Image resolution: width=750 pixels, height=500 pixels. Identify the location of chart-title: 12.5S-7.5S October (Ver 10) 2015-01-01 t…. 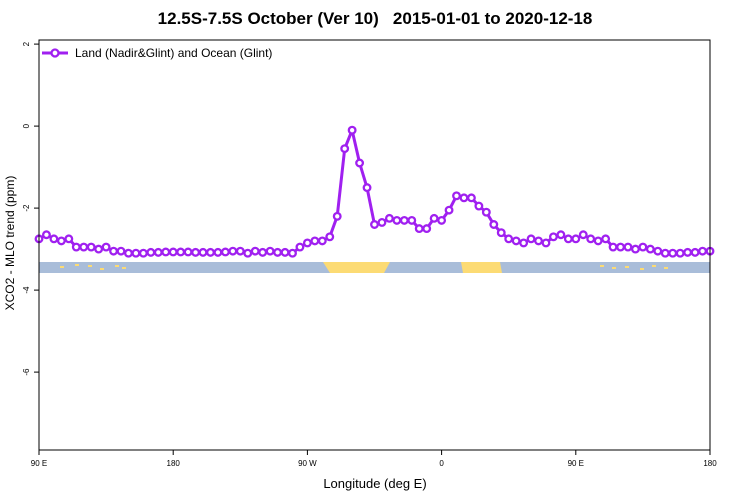
(375, 18).